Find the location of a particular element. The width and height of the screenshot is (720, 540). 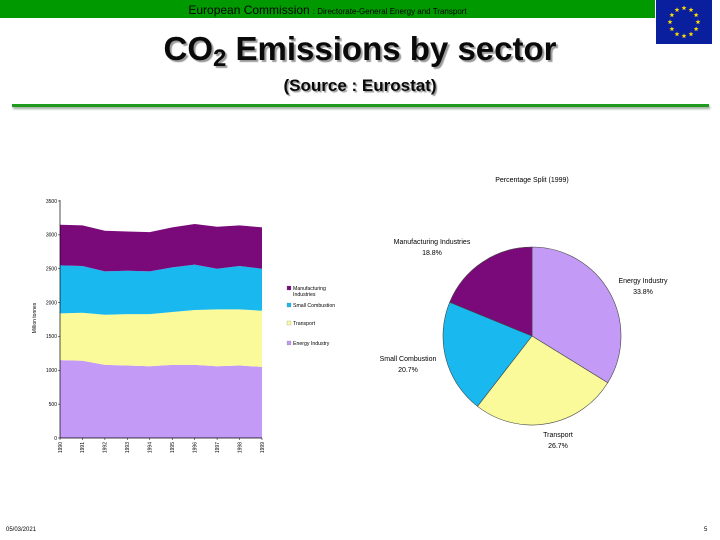

org-name: European Commission is located at coordinates (249, 10).